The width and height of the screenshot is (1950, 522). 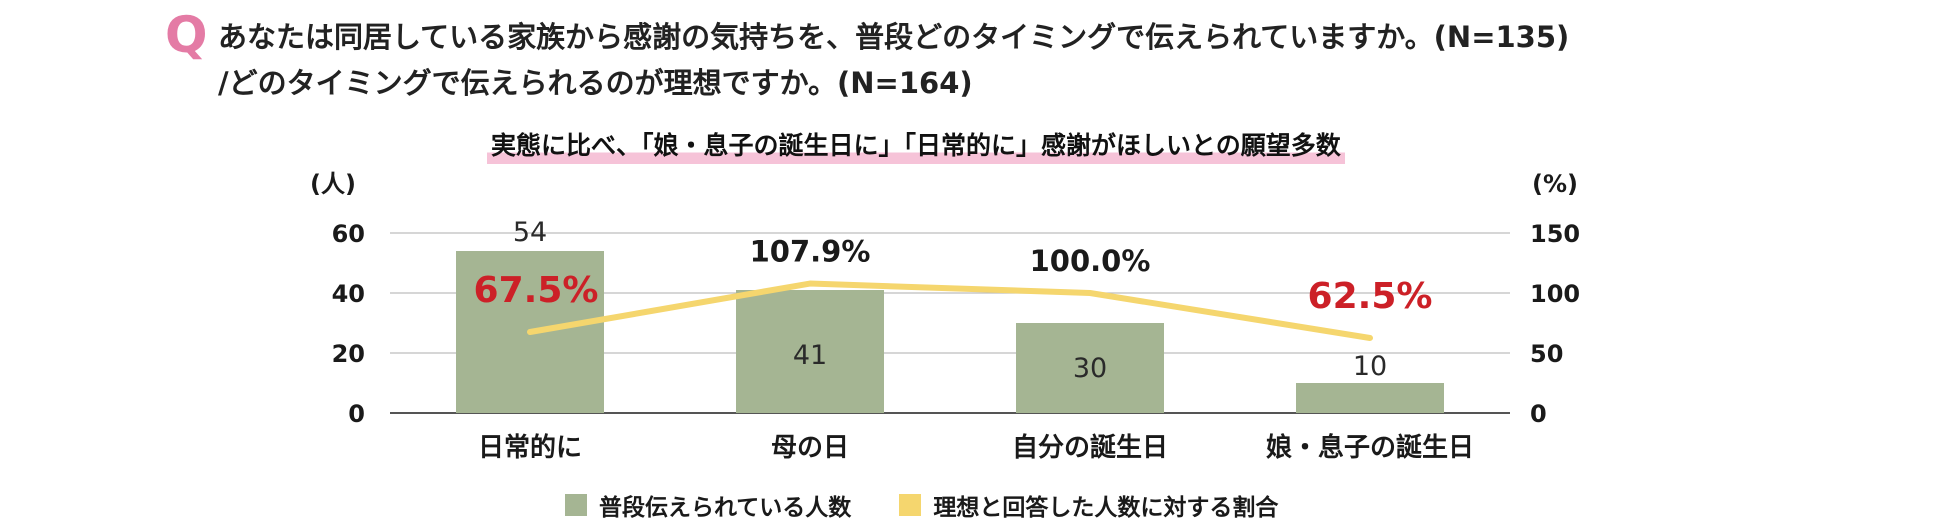 I want to click on line-value-label: 100.0%, so click(x=1090, y=261).